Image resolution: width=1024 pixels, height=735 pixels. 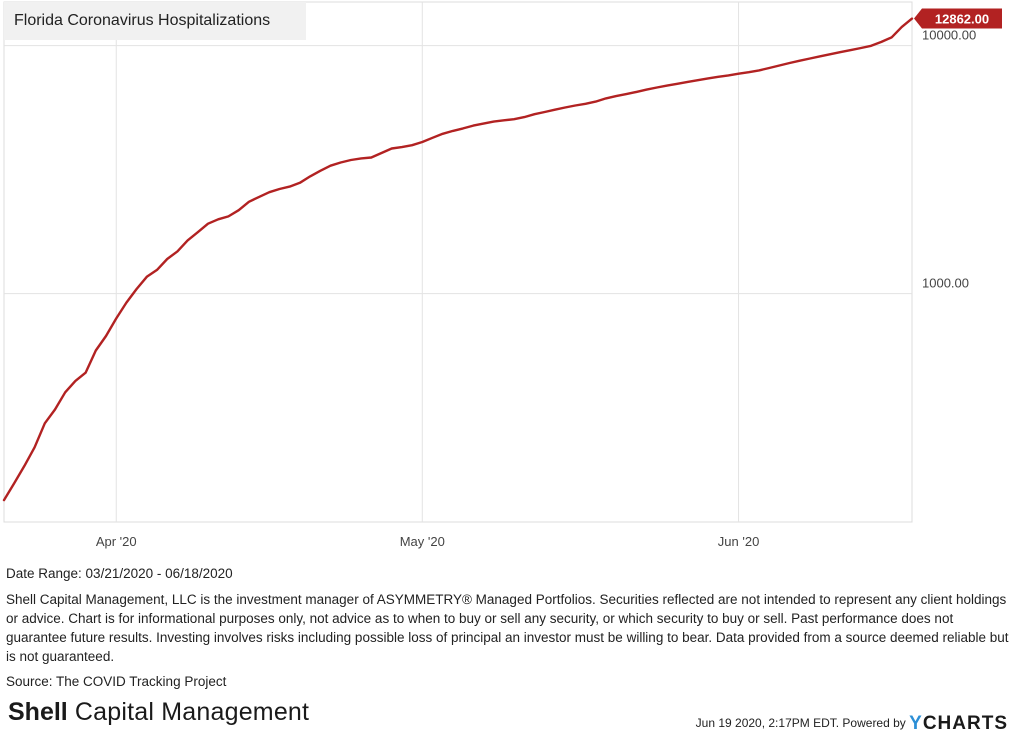 I want to click on x-tick-label: May '20, so click(x=422, y=541).